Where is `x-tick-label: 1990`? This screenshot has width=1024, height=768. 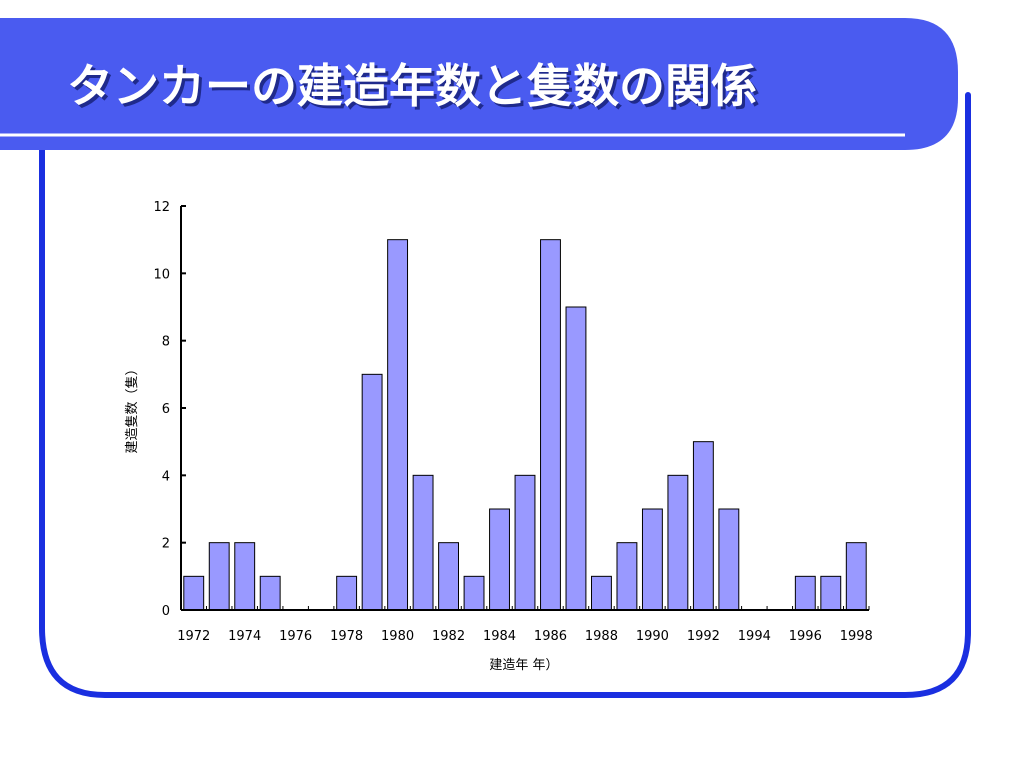 x-tick-label: 1990 is located at coordinates (652, 636).